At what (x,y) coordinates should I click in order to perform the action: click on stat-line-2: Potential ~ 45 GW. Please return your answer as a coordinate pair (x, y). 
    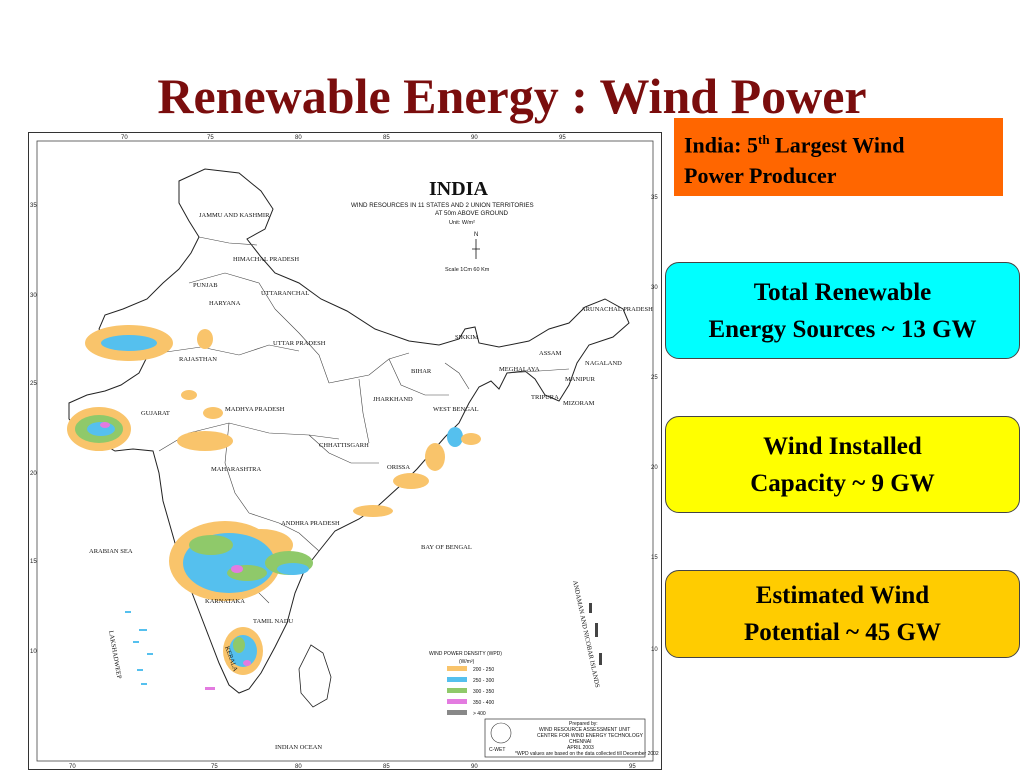
    Looking at the image, I should click on (842, 632).